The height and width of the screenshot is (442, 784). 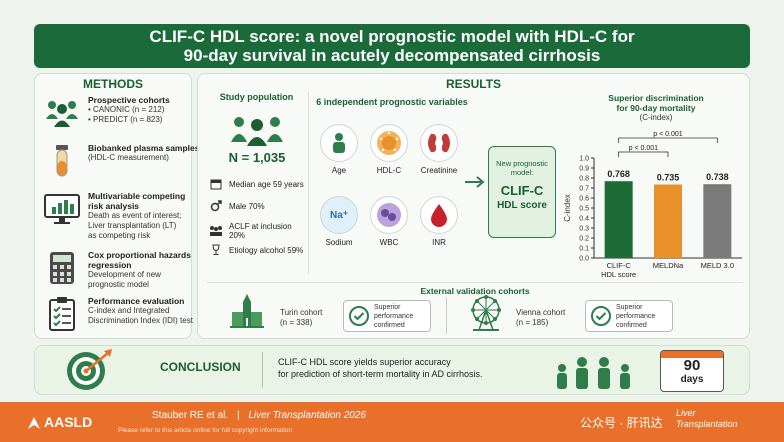 What do you see at coordinates (125, 119) in the screenshot?
I see `method-1-line-2: • PREDICT (n = 823)` at bounding box center [125, 119].